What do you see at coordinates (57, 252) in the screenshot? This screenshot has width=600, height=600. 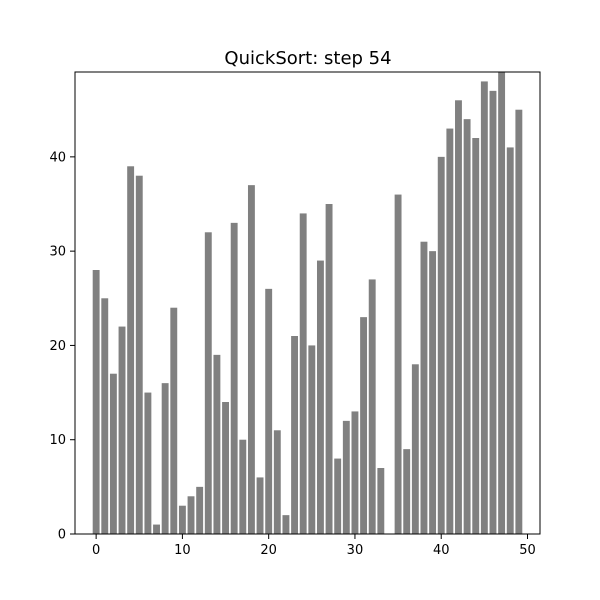 I see `y-tick-label-30: 30` at bounding box center [57, 252].